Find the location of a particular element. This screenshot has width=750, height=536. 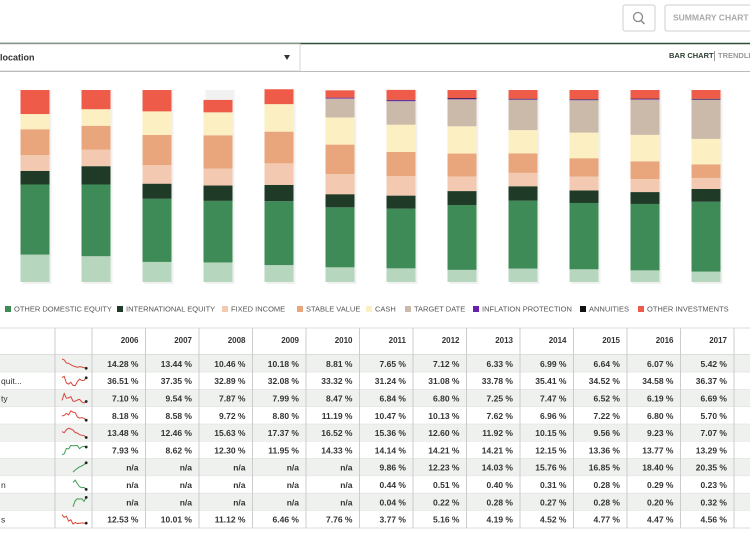

column-header: 2011 is located at coordinates (398, 340).